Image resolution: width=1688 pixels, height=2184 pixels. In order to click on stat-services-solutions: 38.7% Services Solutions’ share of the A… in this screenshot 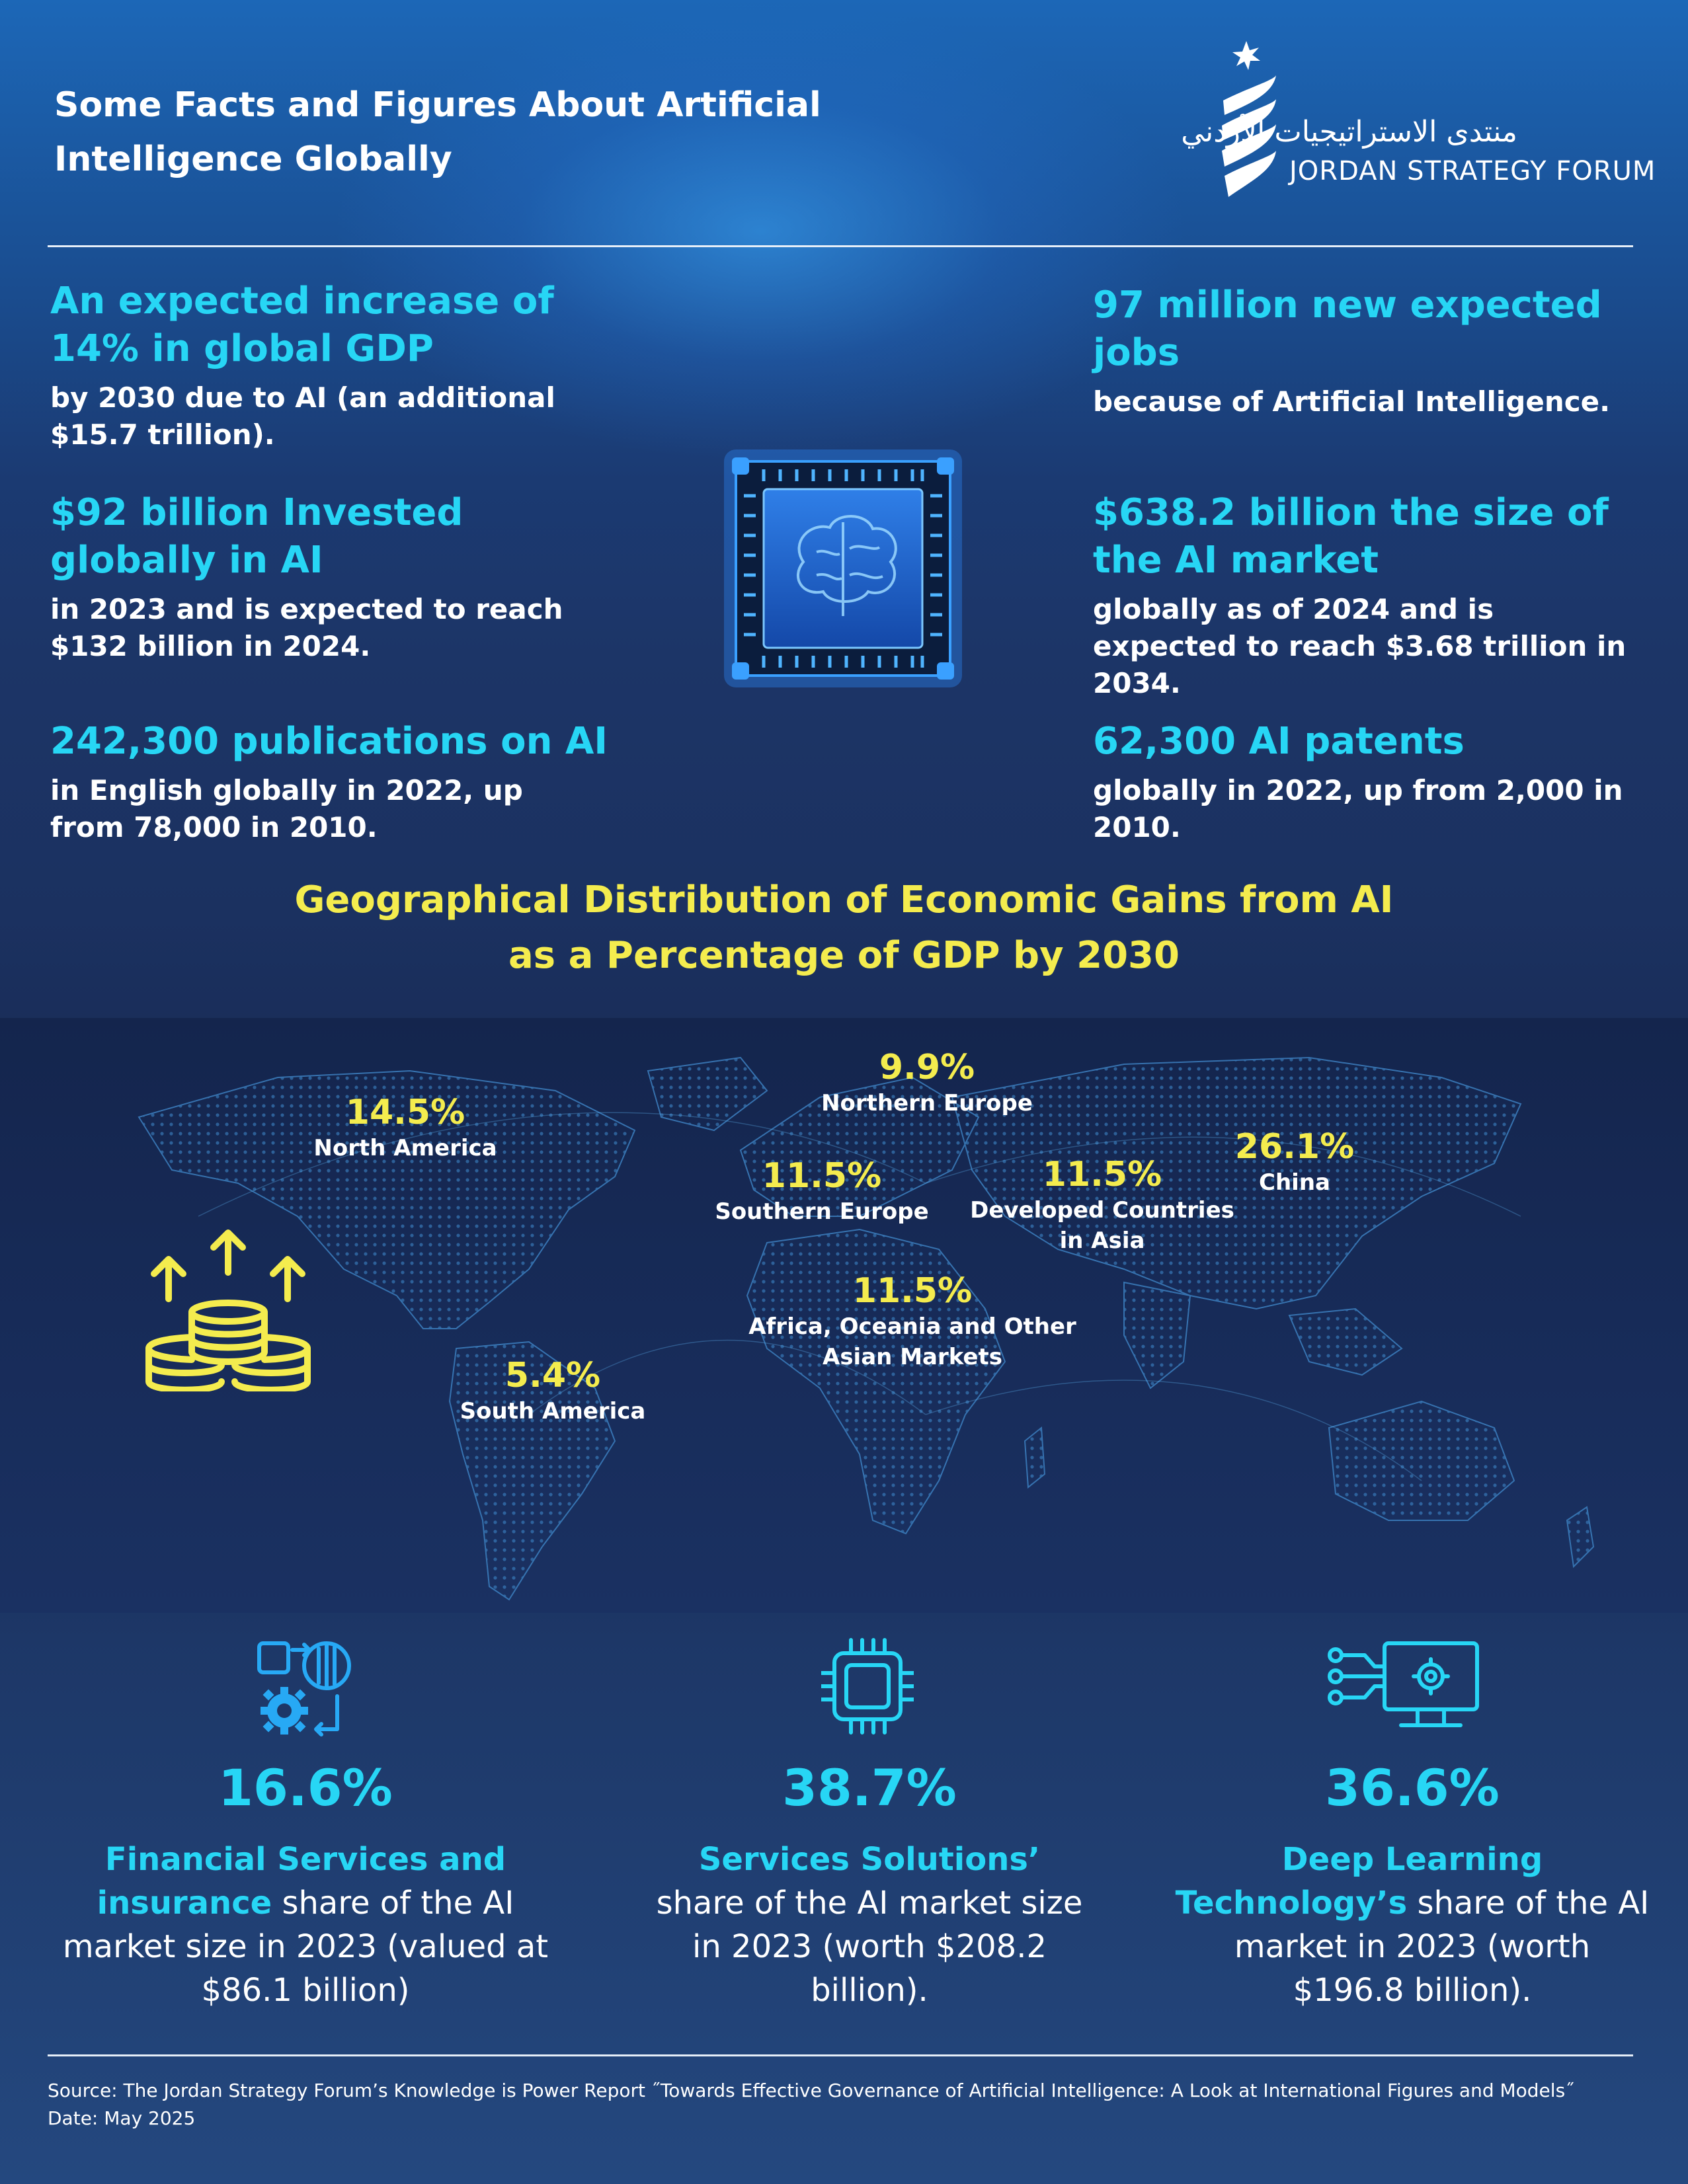, I will do `click(869, 1884)`.